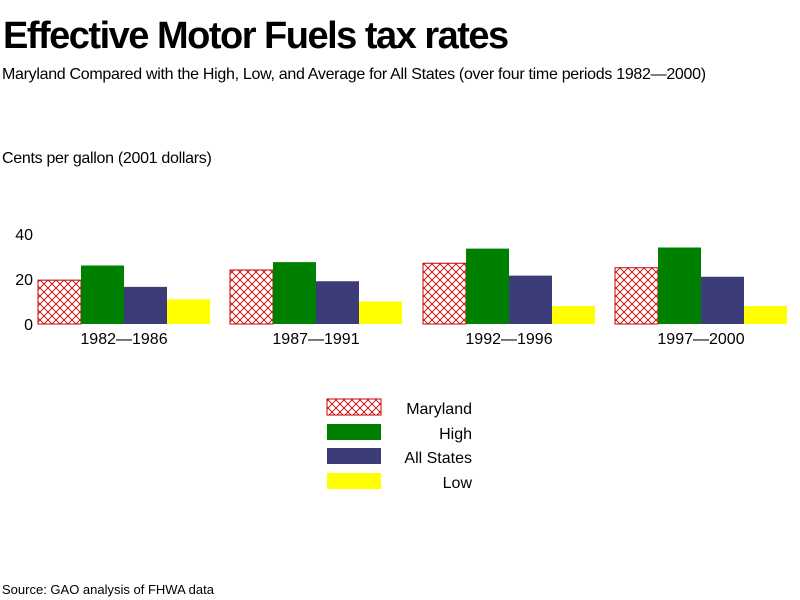  Describe the element at coordinates (108, 589) in the screenshot. I see `source-note: Source: GAO analysis of FHWA data` at that location.